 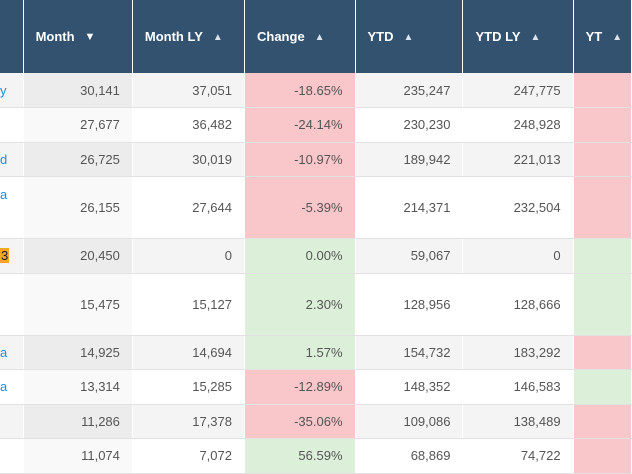 I want to click on cell-ytd: 59,067, so click(x=409, y=256).